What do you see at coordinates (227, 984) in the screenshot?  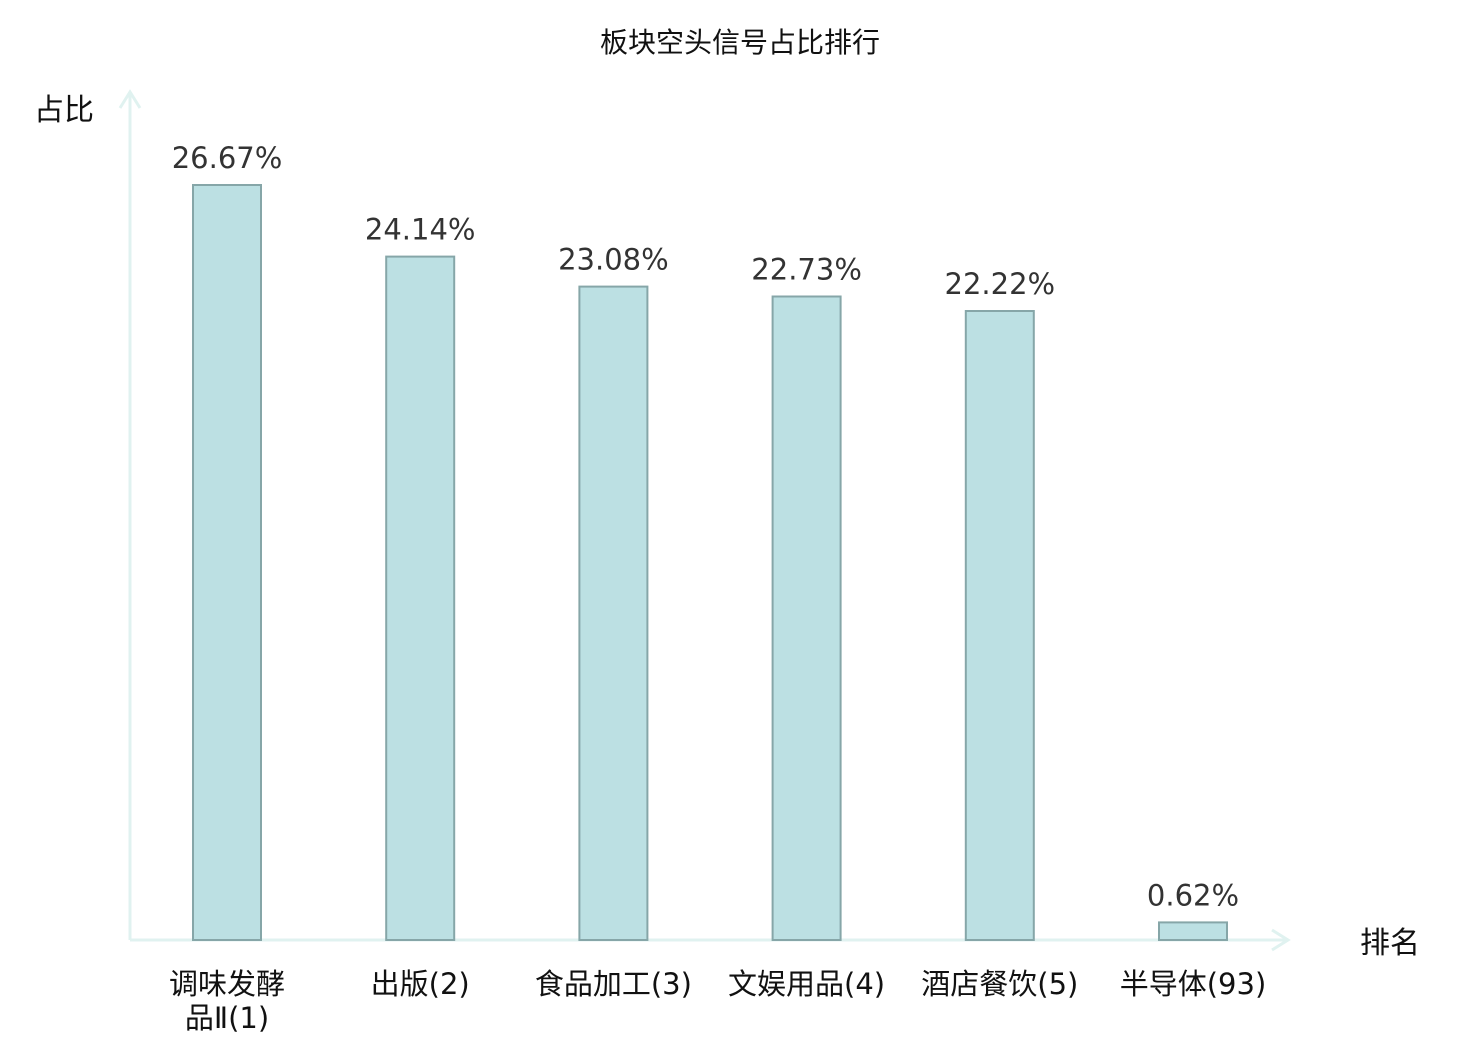 I see `category-label-1-line-1: 调味发酵` at bounding box center [227, 984].